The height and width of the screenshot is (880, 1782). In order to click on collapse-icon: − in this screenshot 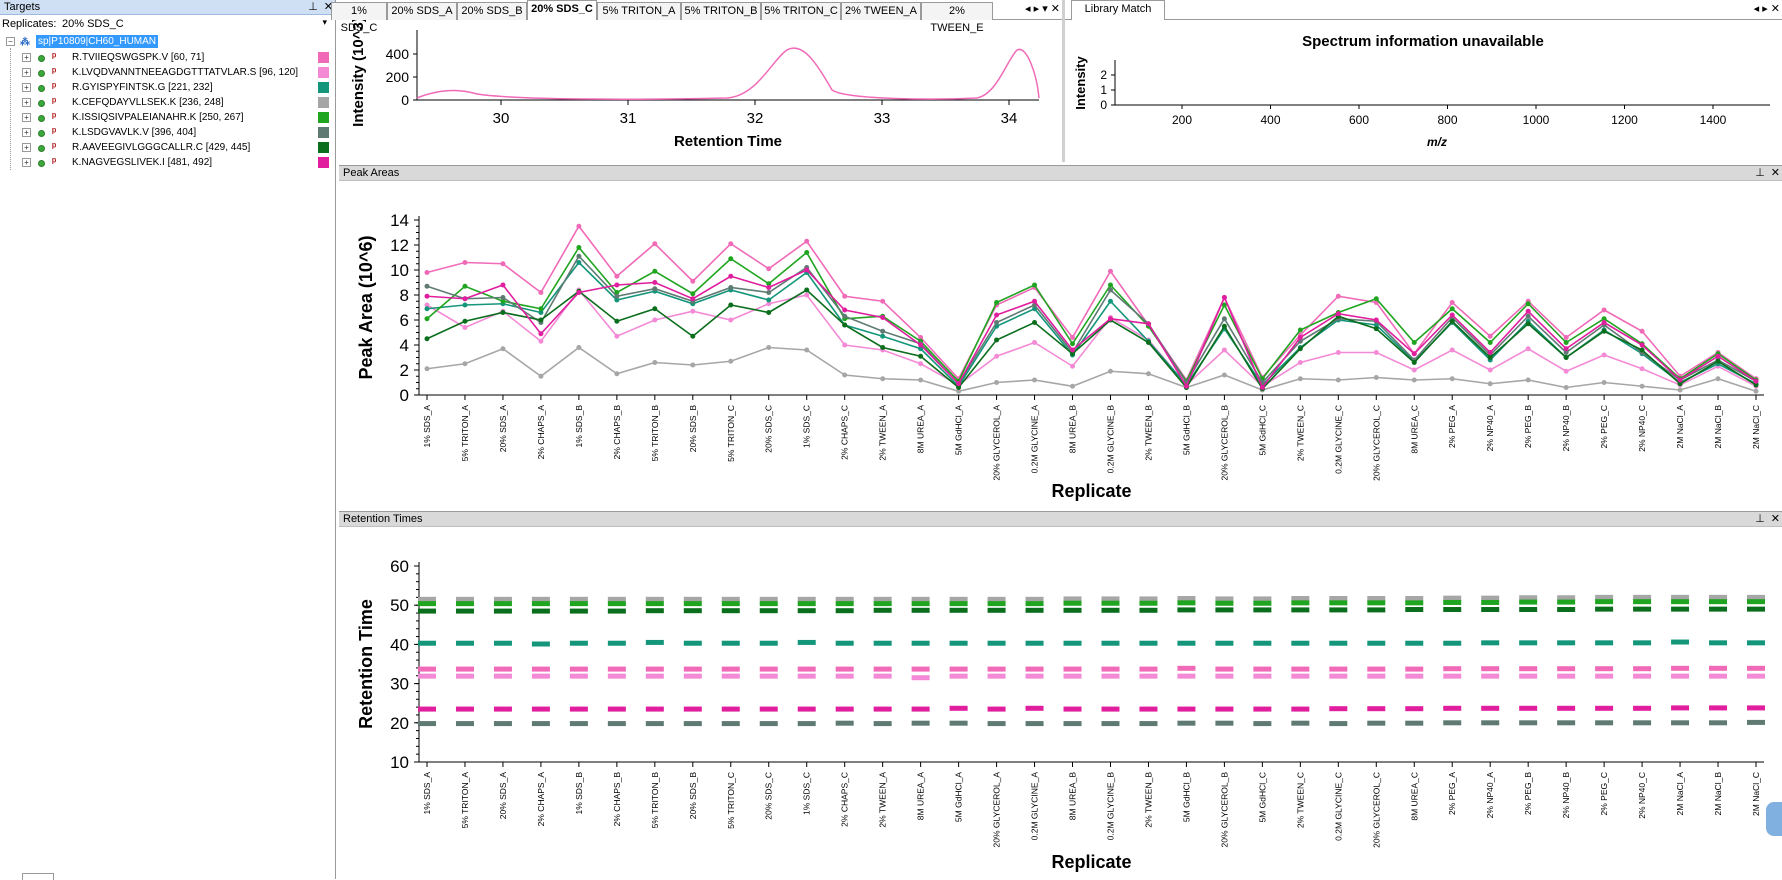, I will do `click(10, 41)`.